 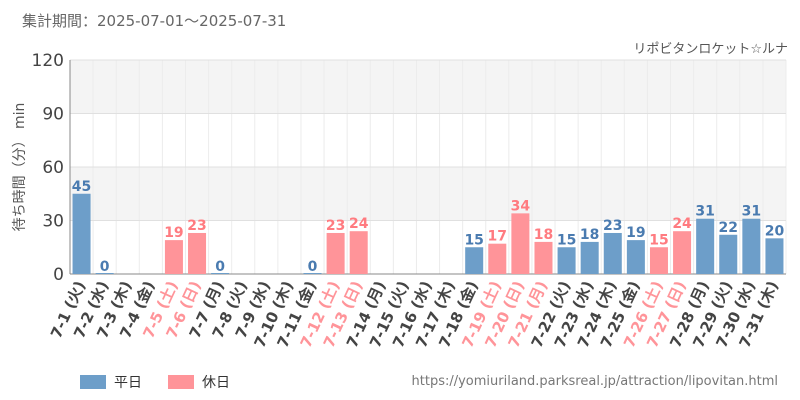 I want to click on legend-holiday: 休日, so click(x=199, y=382).